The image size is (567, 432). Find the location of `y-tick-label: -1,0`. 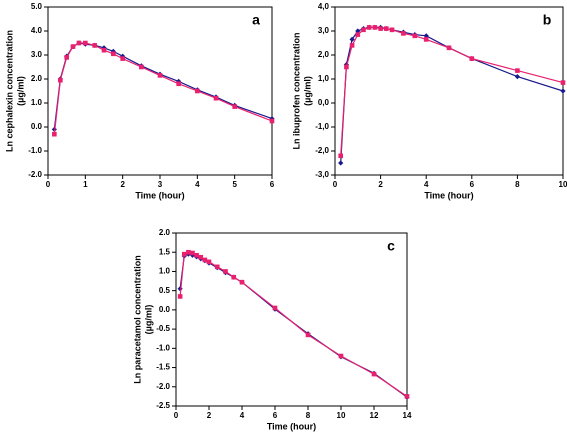

y-tick-label: -1,0 is located at coordinates (322, 126).